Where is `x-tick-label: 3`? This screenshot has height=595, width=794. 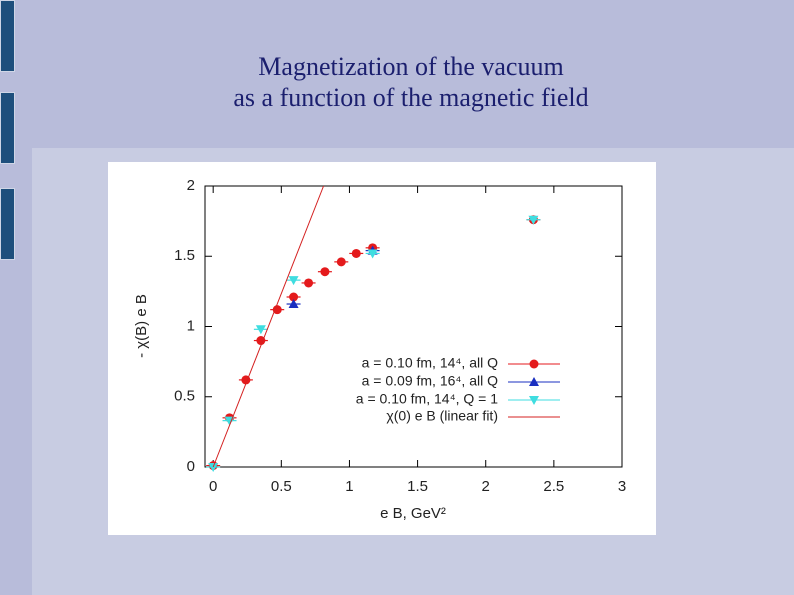 x-tick-label: 3 is located at coordinates (622, 486).